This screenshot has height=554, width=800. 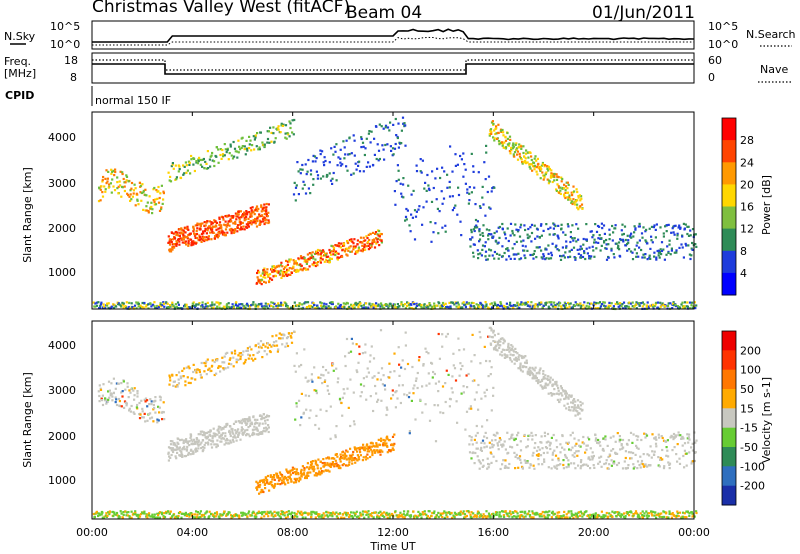 I want to click on freq-panel-frame, so click(x=393, y=68).